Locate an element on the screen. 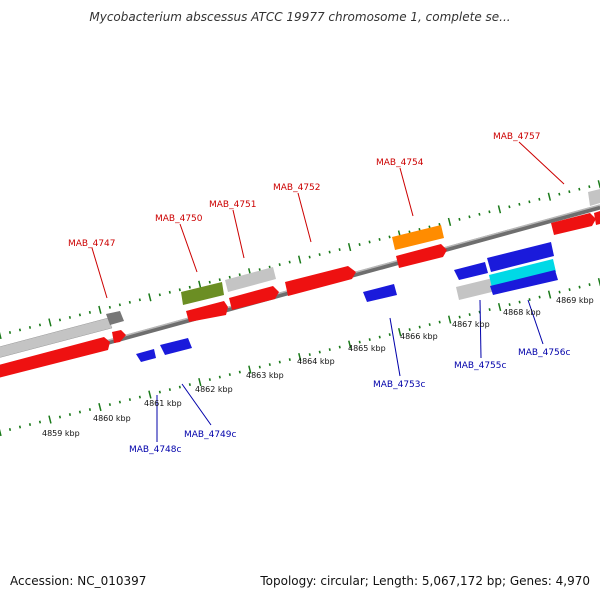  label-mab4754: MAB_4754 is located at coordinates (400, 163).